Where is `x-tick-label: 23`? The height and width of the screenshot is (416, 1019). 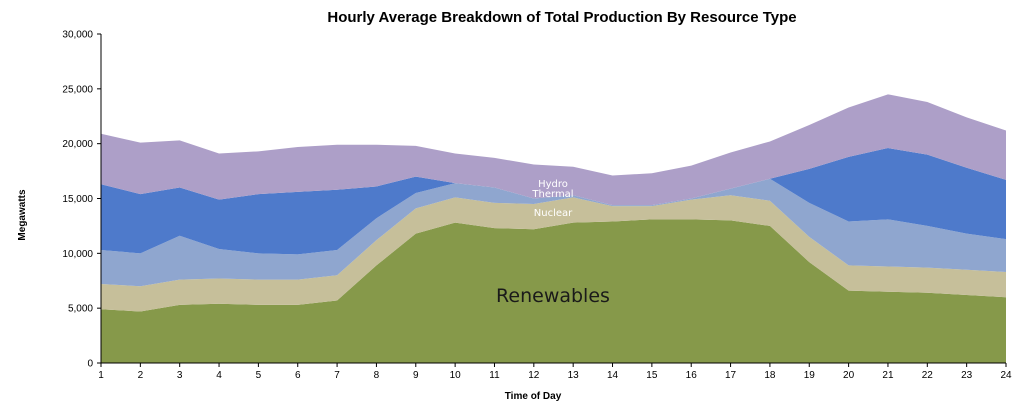
x-tick-label: 23 is located at coordinates (967, 375).